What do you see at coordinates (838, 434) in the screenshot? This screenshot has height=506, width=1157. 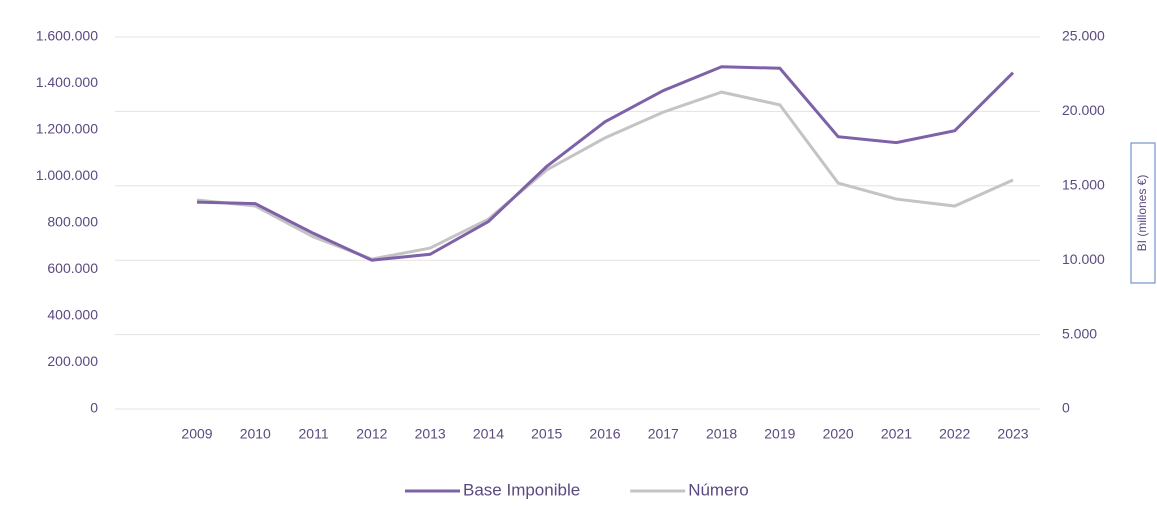 I see `x-tick-label: 2020` at bounding box center [838, 434].